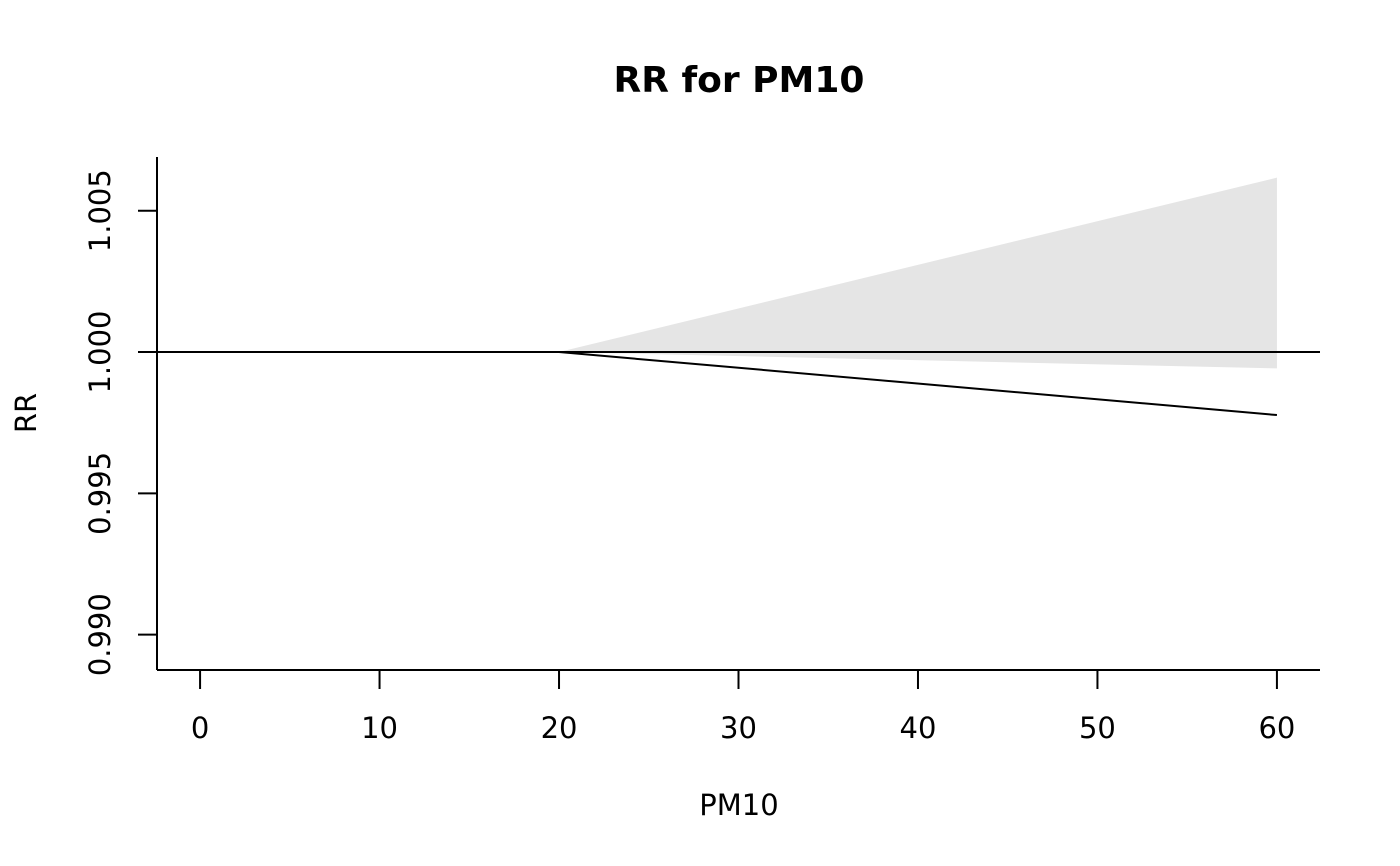 Image resolution: width=1400 pixels, height=866 pixels. Describe the element at coordinates (559, 728) in the screenshot. I see `x-tick-label: 20` at that location.